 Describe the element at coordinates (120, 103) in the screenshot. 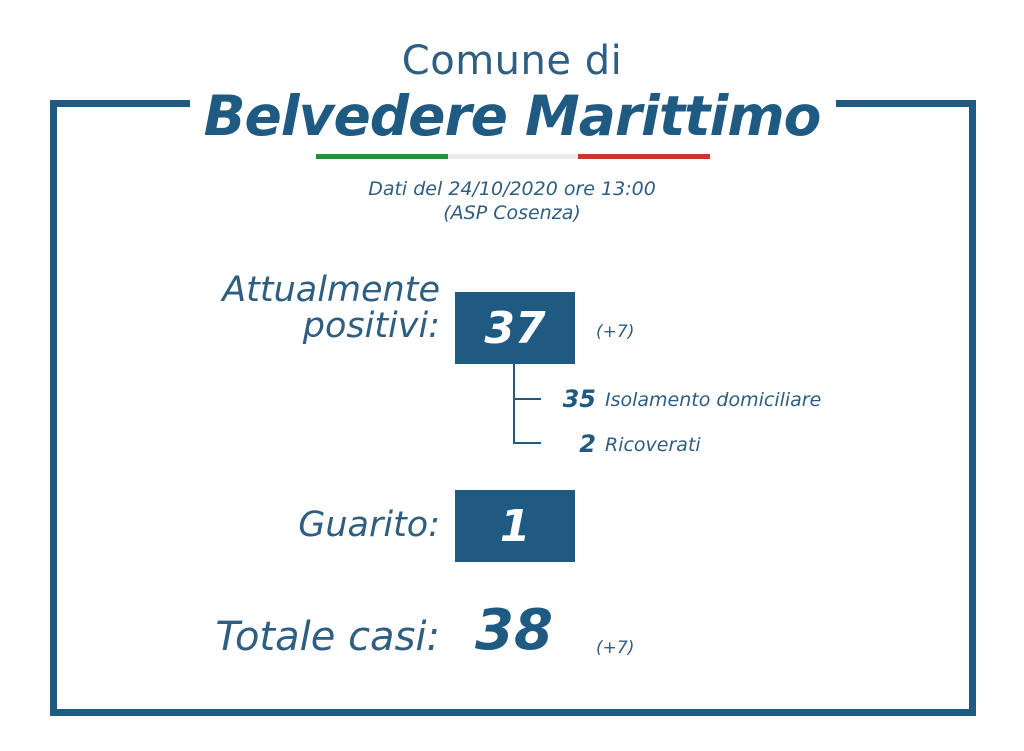

I see `frame-top-left` at that location.